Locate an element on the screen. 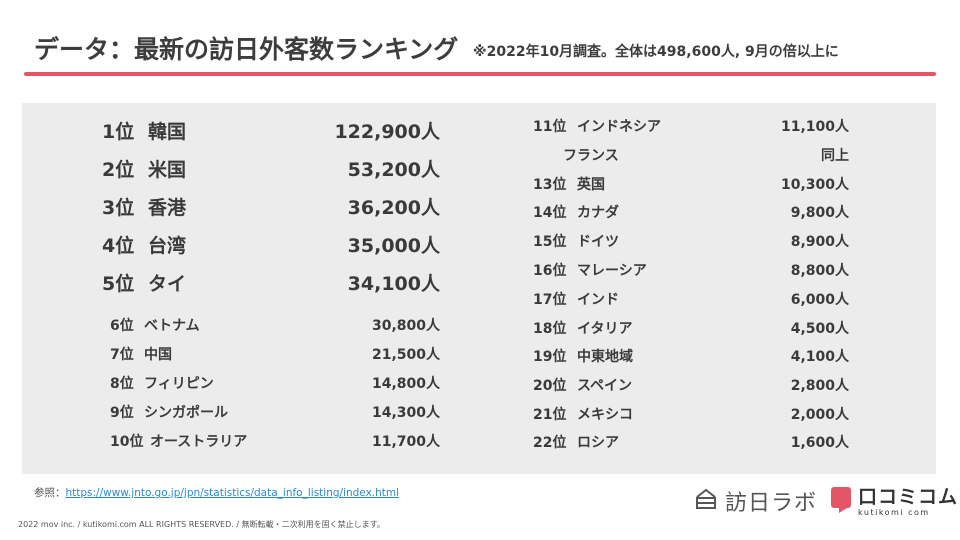 The width and height of the screenshot is (960, 540). ranking-value: 35,000人 is located at coordinates (393, 245).